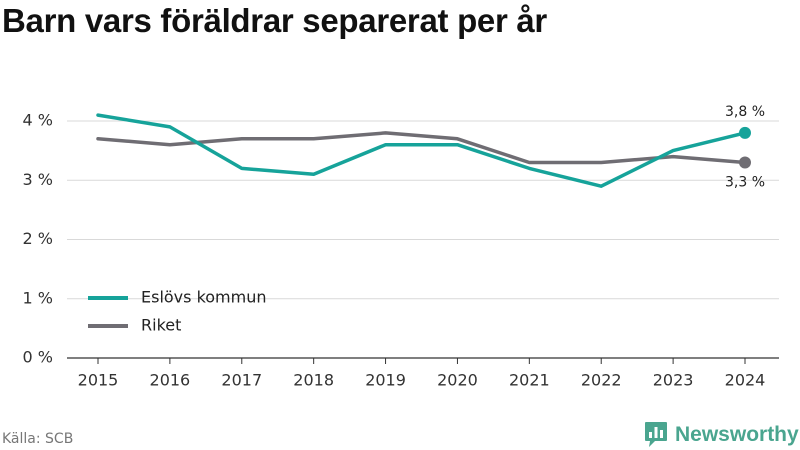  Describe the element at coordinates (656, 434) in the screenshot. I see `bar-chart-icon` at that location.